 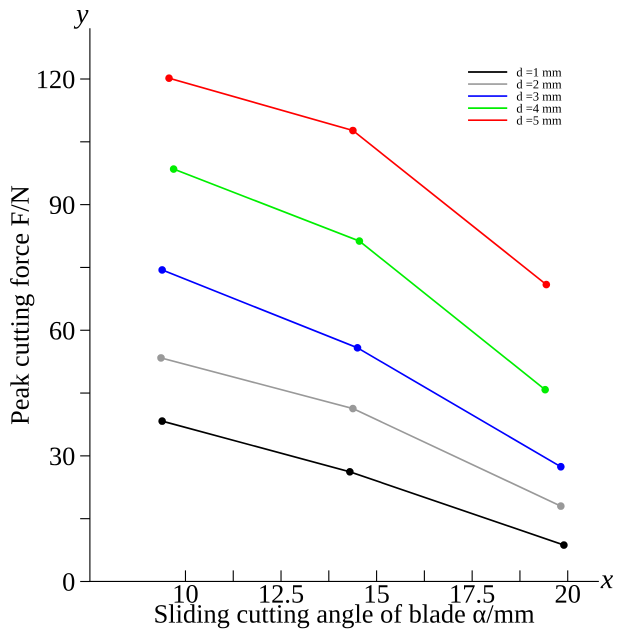 What do you see at coordinates (62, 331) in the screenshot?
I see `y-tick-label: 60` at bounding box center [62, 331].